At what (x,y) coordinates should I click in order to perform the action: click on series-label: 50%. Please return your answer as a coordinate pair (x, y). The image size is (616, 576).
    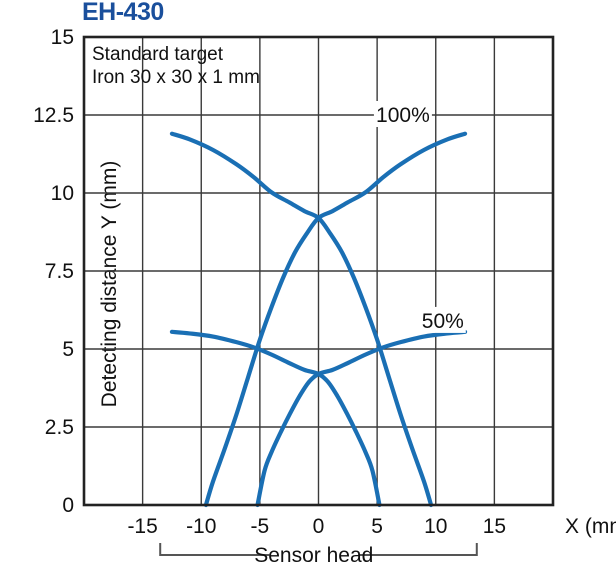
    Looking at the image, I should click on (443, 321).